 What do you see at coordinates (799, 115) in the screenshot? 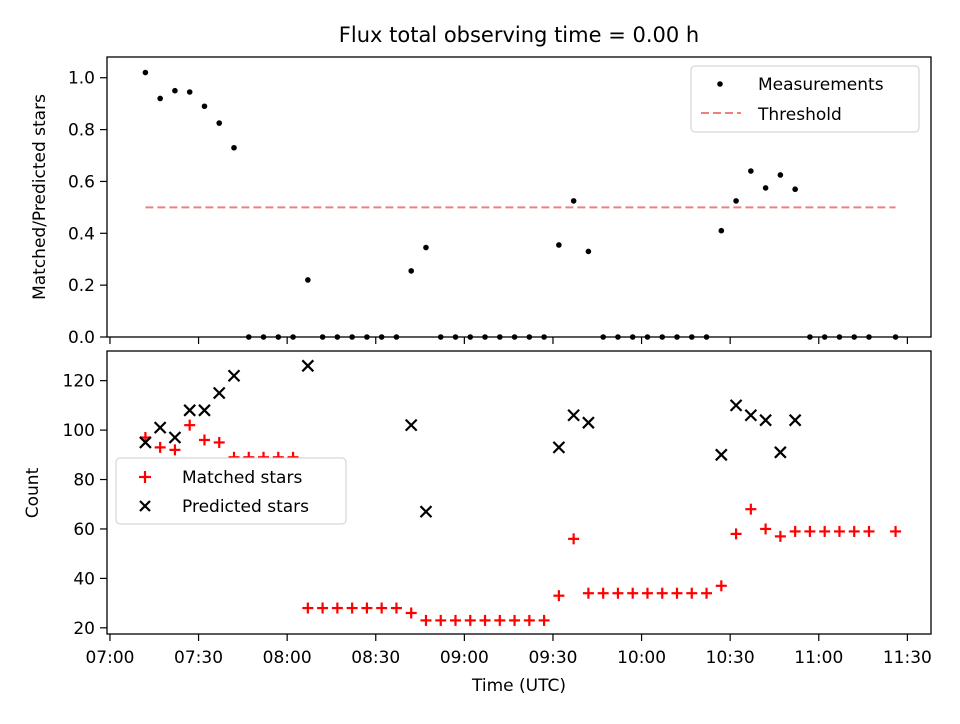
I see `legend-label-threshold: Threshold` at bounding box center [799, 115].